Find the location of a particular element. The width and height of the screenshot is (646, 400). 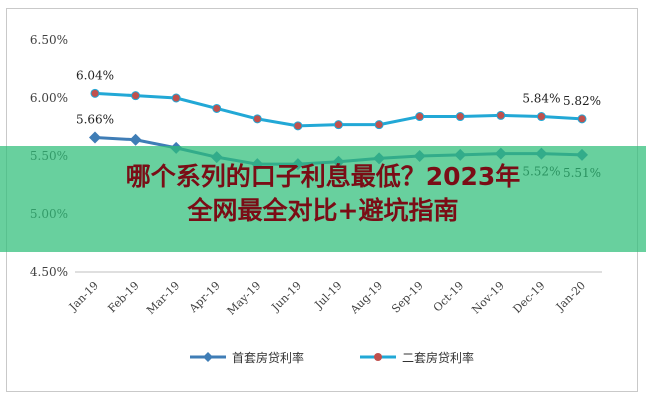

data-label: 5.82% is located at coordinates (582, 101).